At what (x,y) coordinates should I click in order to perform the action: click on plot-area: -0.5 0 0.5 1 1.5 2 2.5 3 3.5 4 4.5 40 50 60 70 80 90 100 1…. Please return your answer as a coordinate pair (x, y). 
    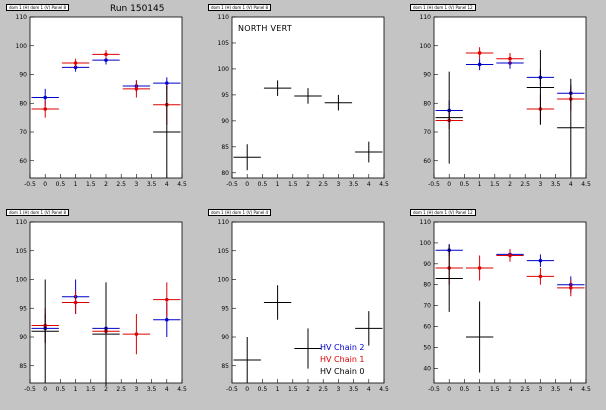
    Looking at the image, I should click on (505, 306).